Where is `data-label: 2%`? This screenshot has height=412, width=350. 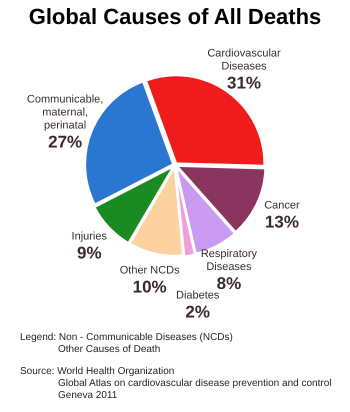 data-label: 2% is located at coordinates (197, 312).